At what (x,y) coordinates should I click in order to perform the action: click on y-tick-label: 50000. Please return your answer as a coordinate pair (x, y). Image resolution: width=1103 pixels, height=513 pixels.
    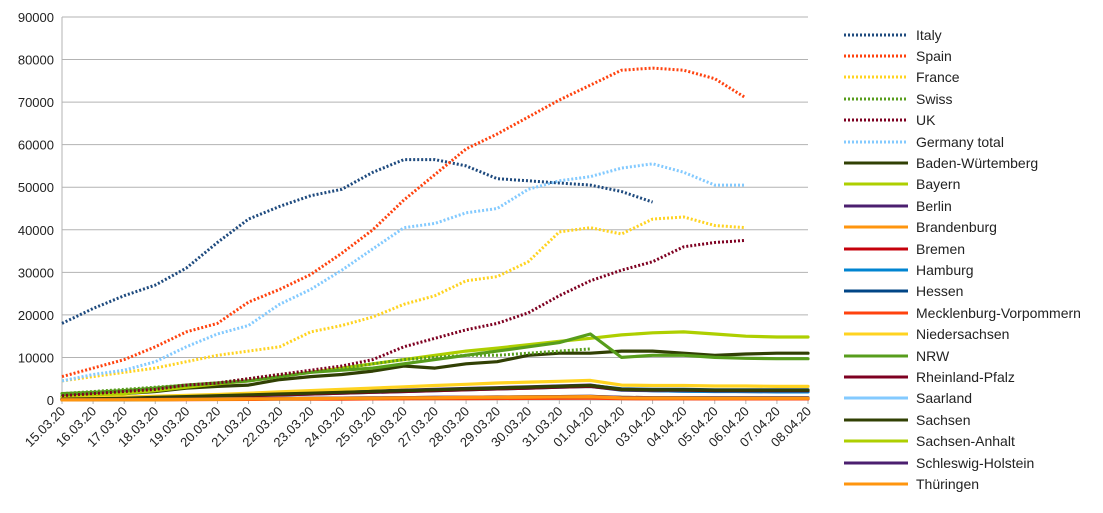
    Looking at the image, I should click on (36, 187).